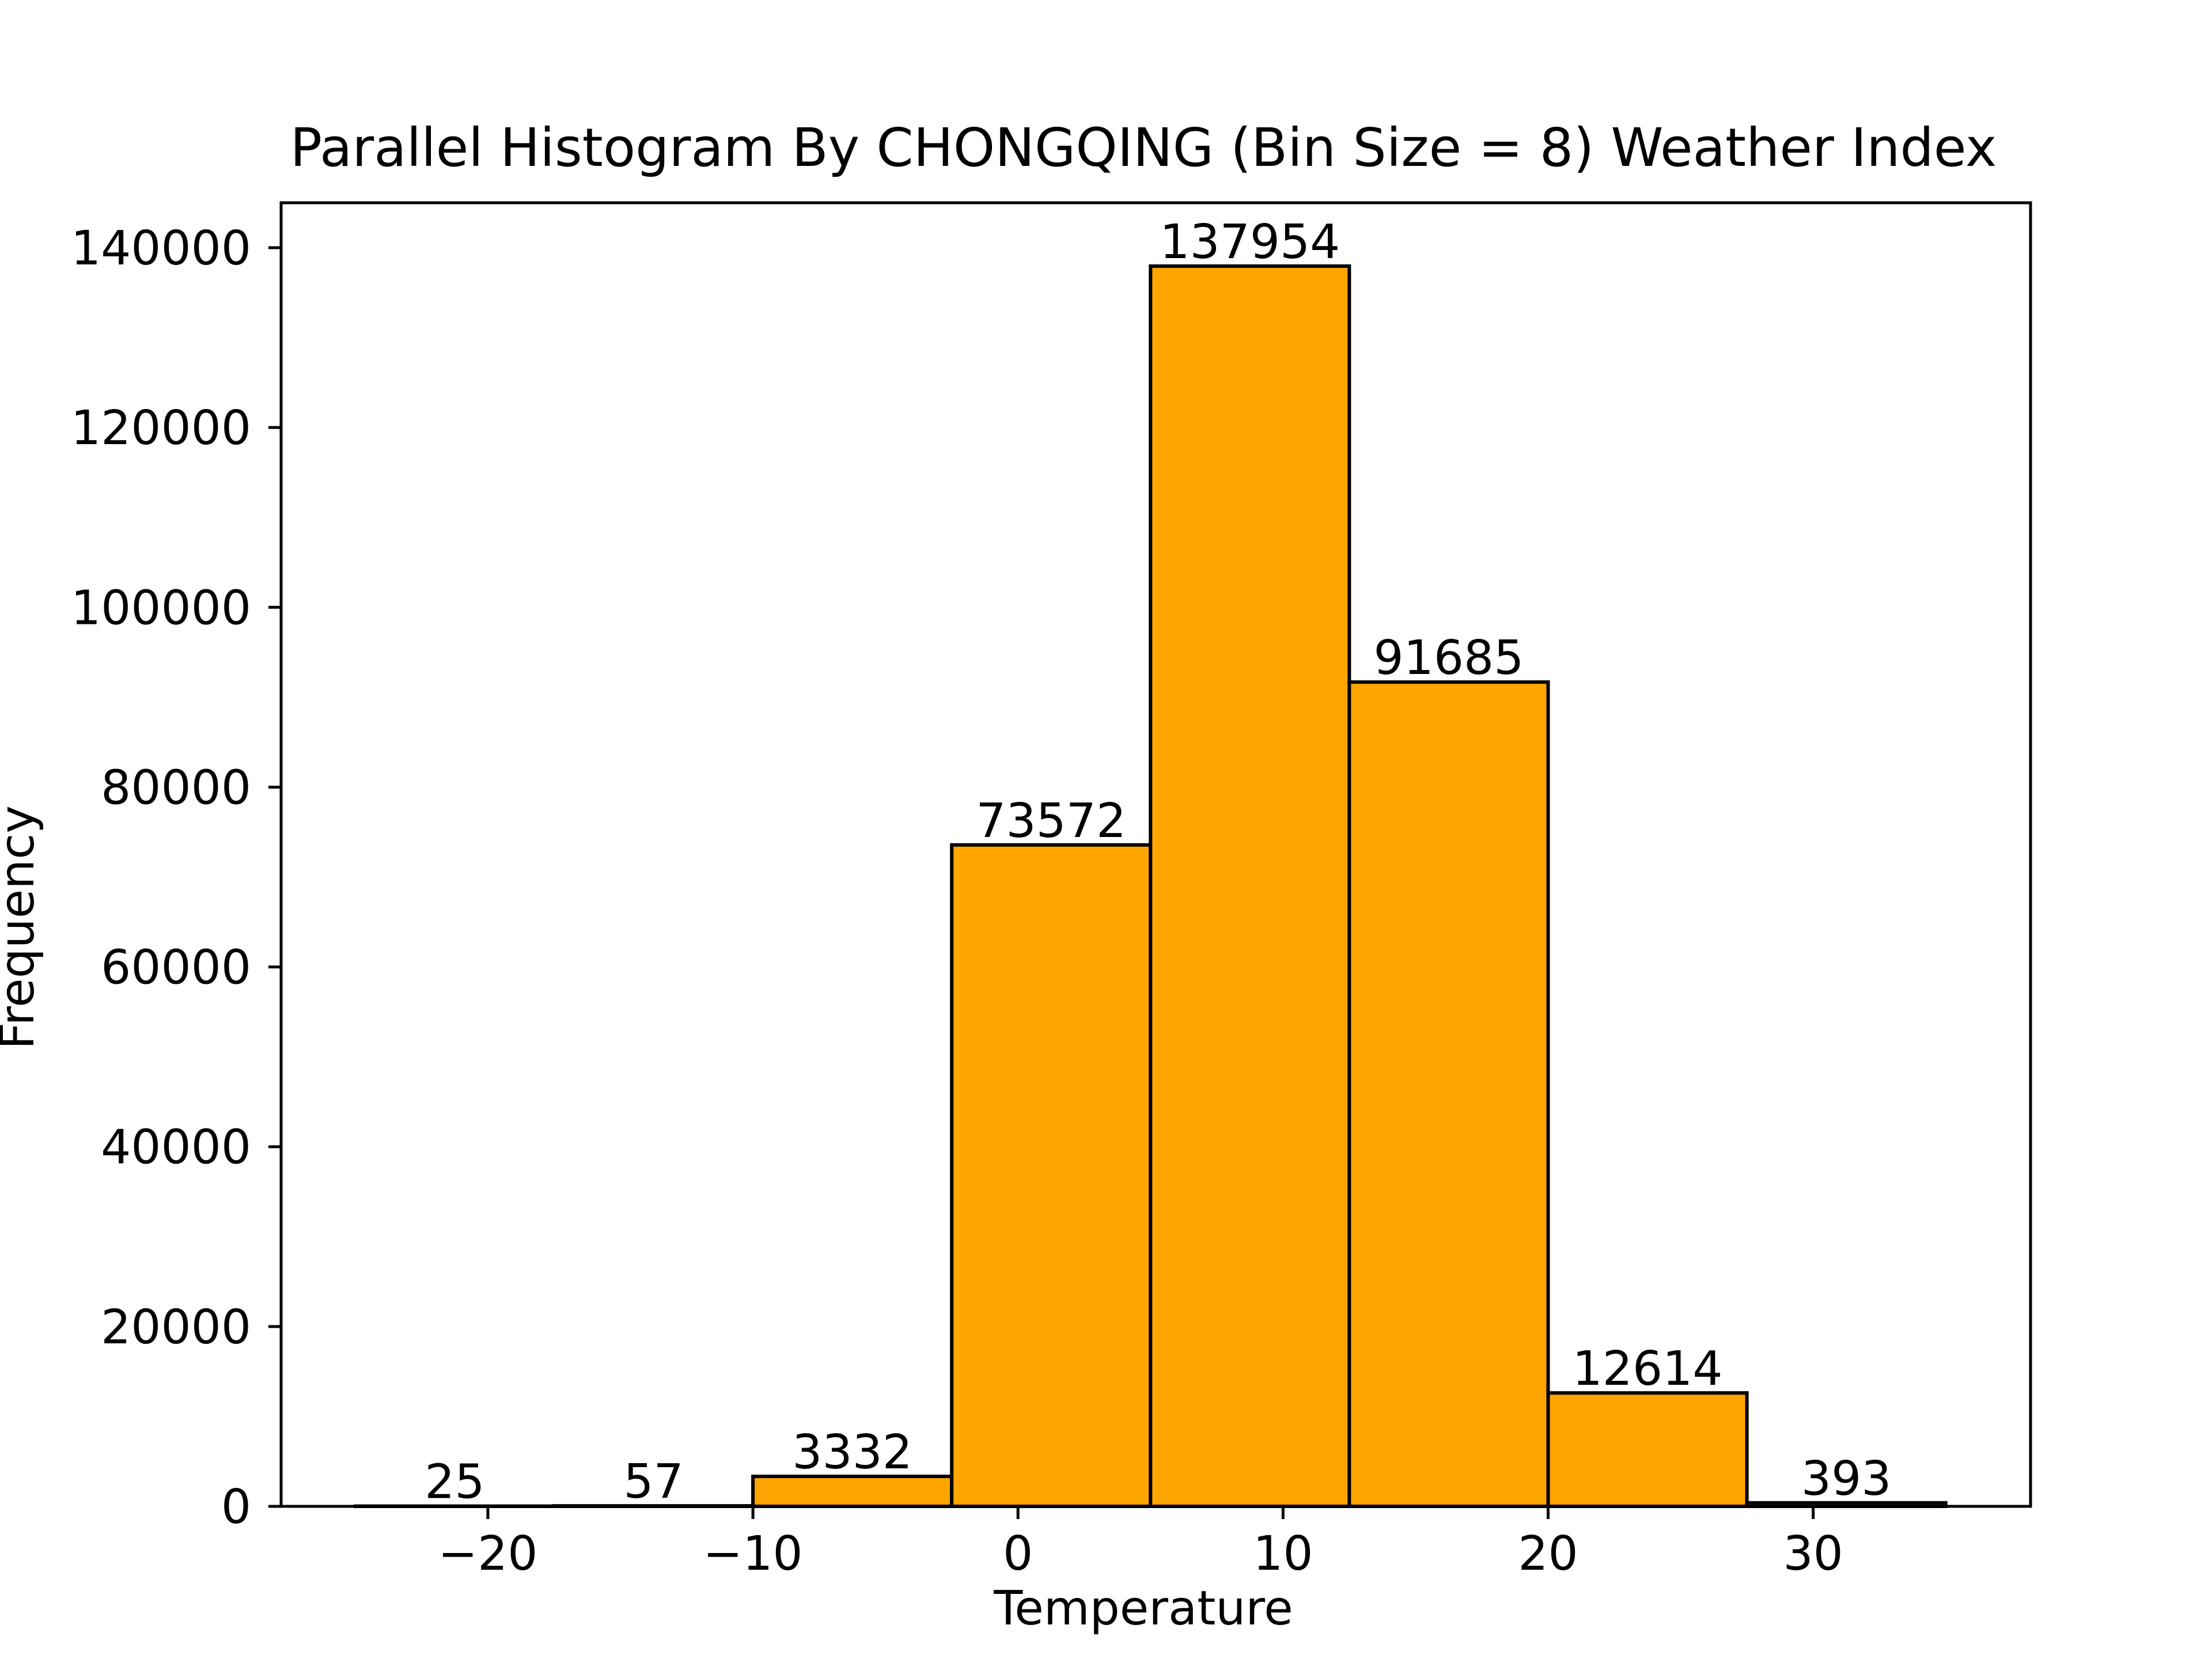 This screenshot has width=2212, height=1659. What do you see at coordinates (176, 1327) in the screenshot?
I see `y-tick-label: 20000` at bounding box center [176, 1327].